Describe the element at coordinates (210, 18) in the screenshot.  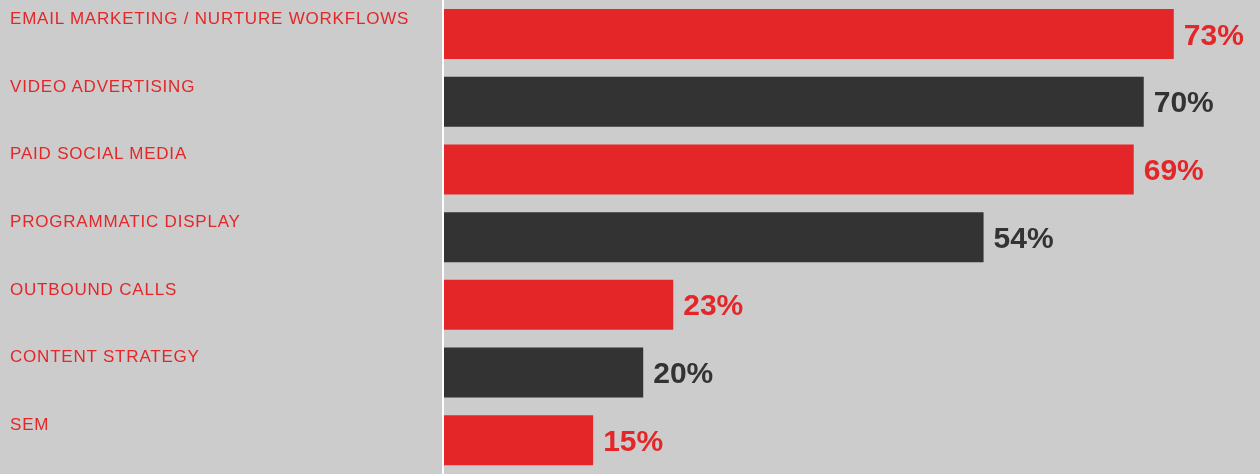
I see `y-tick-label: EMAIL MARKETING / NURTURE WORKFLOWS` at that location.